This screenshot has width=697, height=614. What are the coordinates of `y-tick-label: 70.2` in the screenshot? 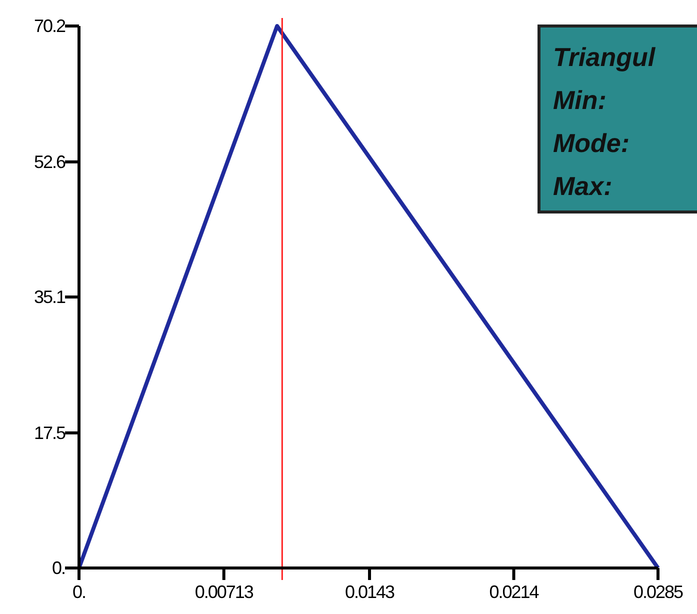 It's located at (50, 26).